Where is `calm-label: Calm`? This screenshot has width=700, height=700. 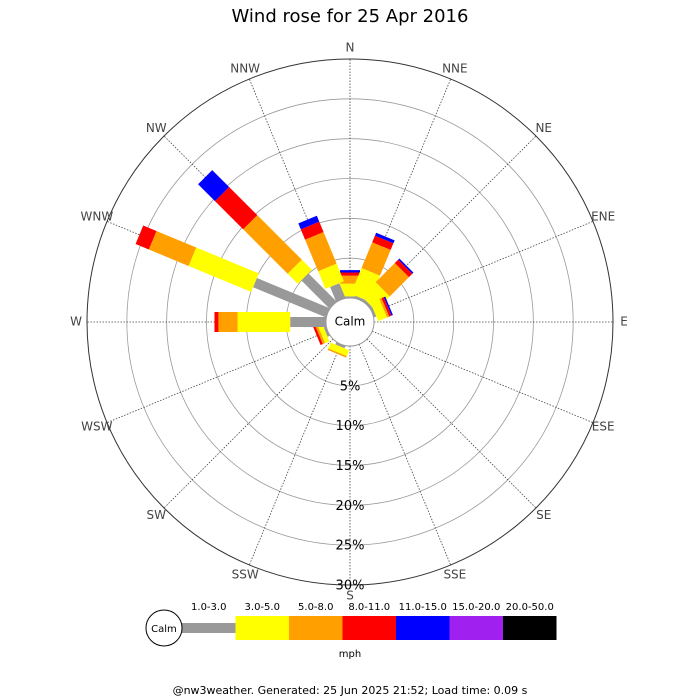 calm-label: Calm is located at coordinates (350, 322).